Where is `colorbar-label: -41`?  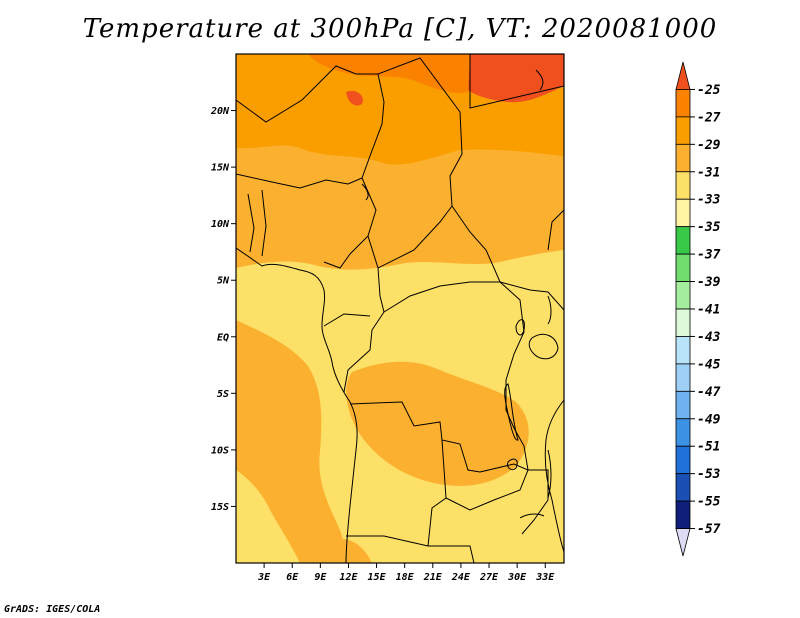 colorbar-label: -41 is located at coordinates (708, 310).